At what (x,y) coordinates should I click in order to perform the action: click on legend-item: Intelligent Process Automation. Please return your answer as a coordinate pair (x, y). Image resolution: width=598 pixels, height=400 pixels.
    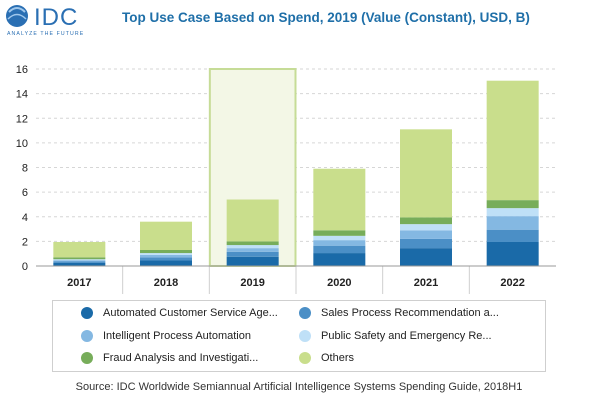
    Looking at the image, I should click on (166, 336).